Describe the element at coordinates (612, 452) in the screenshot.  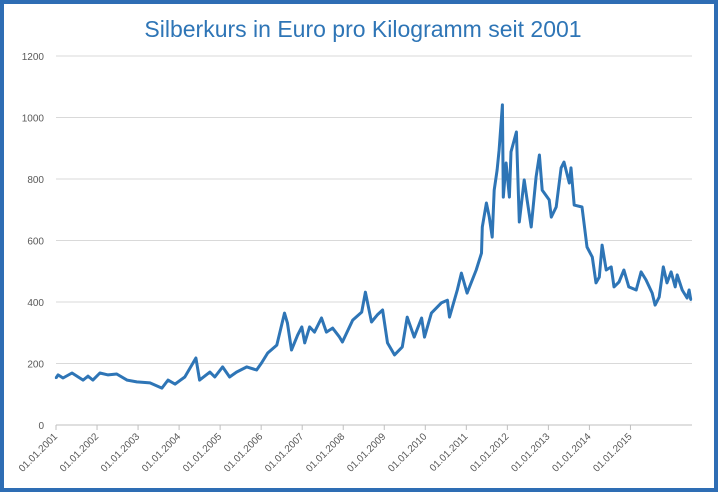
I see `x-tick-label: 01.01.2015` at that location.